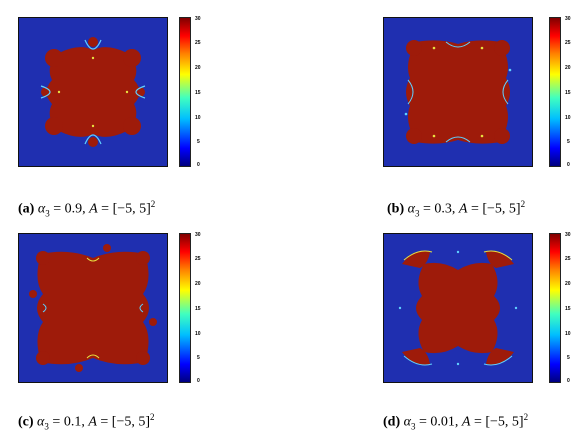 Image resolution: width=587 pixels, height=436 pixels. Describe the element at coordinates (185, 308) in the screenshot. I see `colorbar-c` at that location.